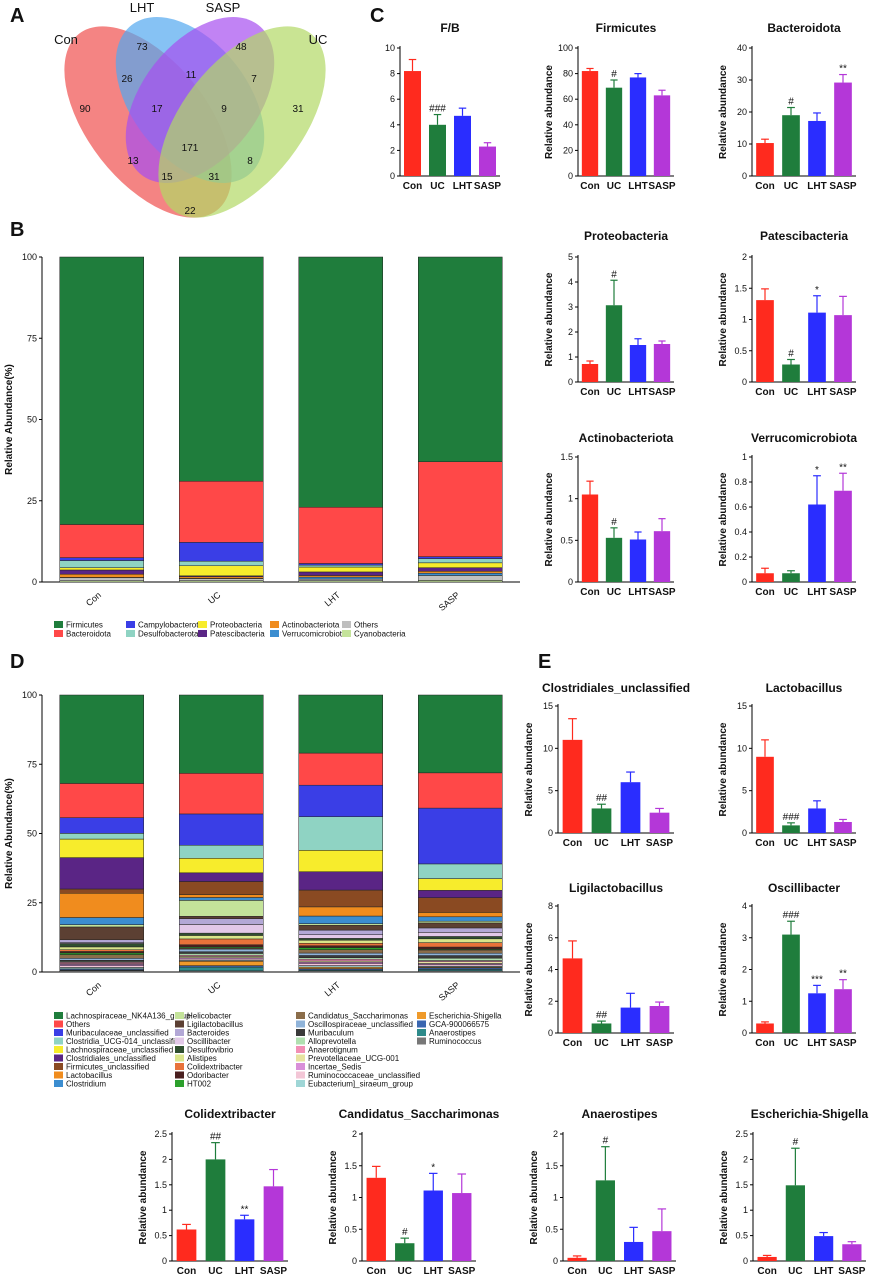 This screenshot has height=1278, width=879. What do you see at coordinates (460, 569) in the screenshot?
I see `segment-patescibacteria` at bounding box center [460, 569].